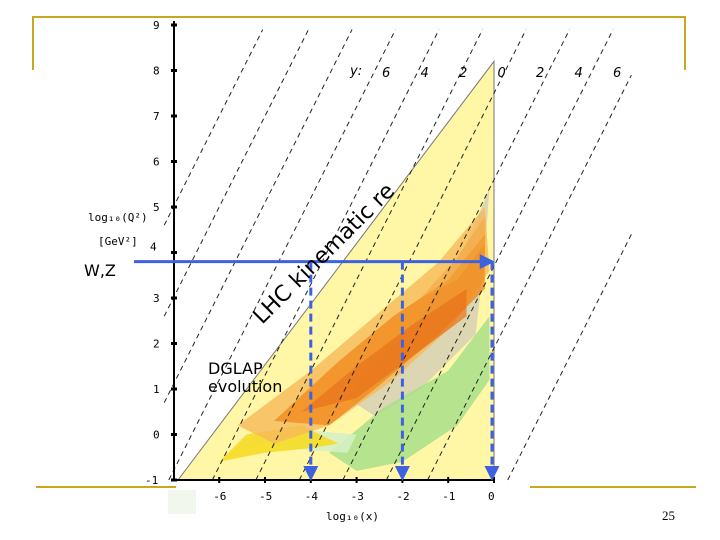 Image resolution: width=720 pixels, height=540 pixels. Describe the element at coordinates (33, 43) in the screenshot. I see `slide-decor-left` at that location.